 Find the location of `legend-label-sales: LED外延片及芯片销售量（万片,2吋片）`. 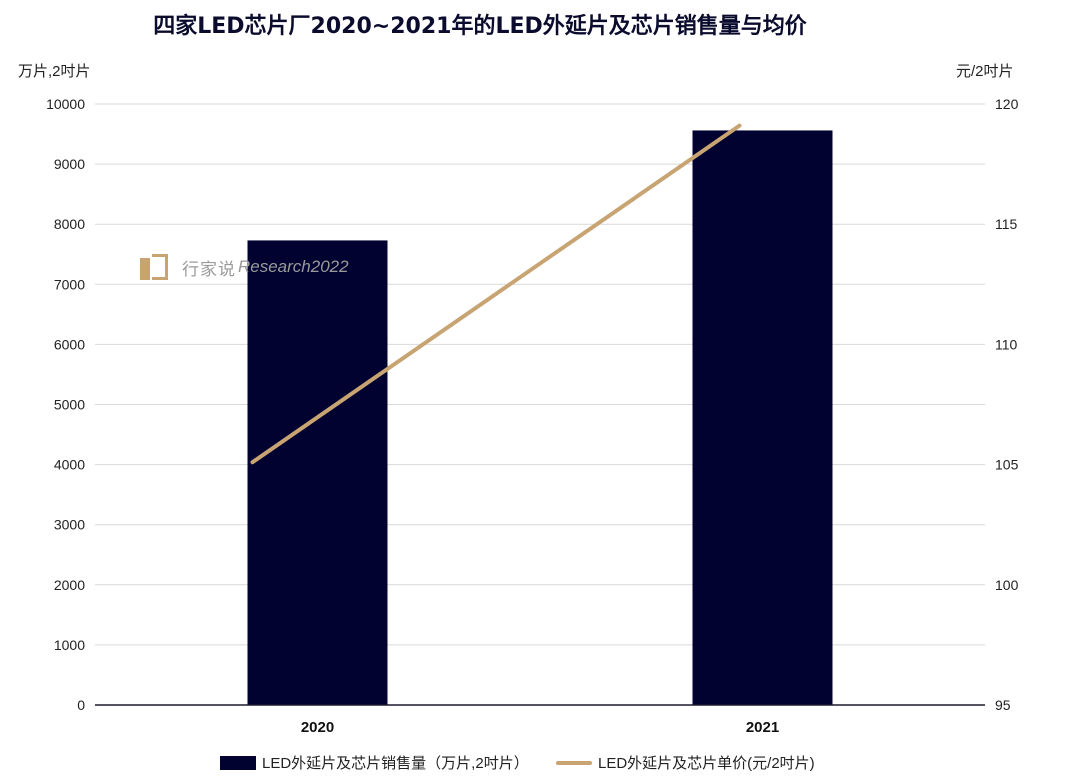

legend-label-sales: LED外延片及芯片销售量（万片,2吋片） is located at coordinates (395, 763).